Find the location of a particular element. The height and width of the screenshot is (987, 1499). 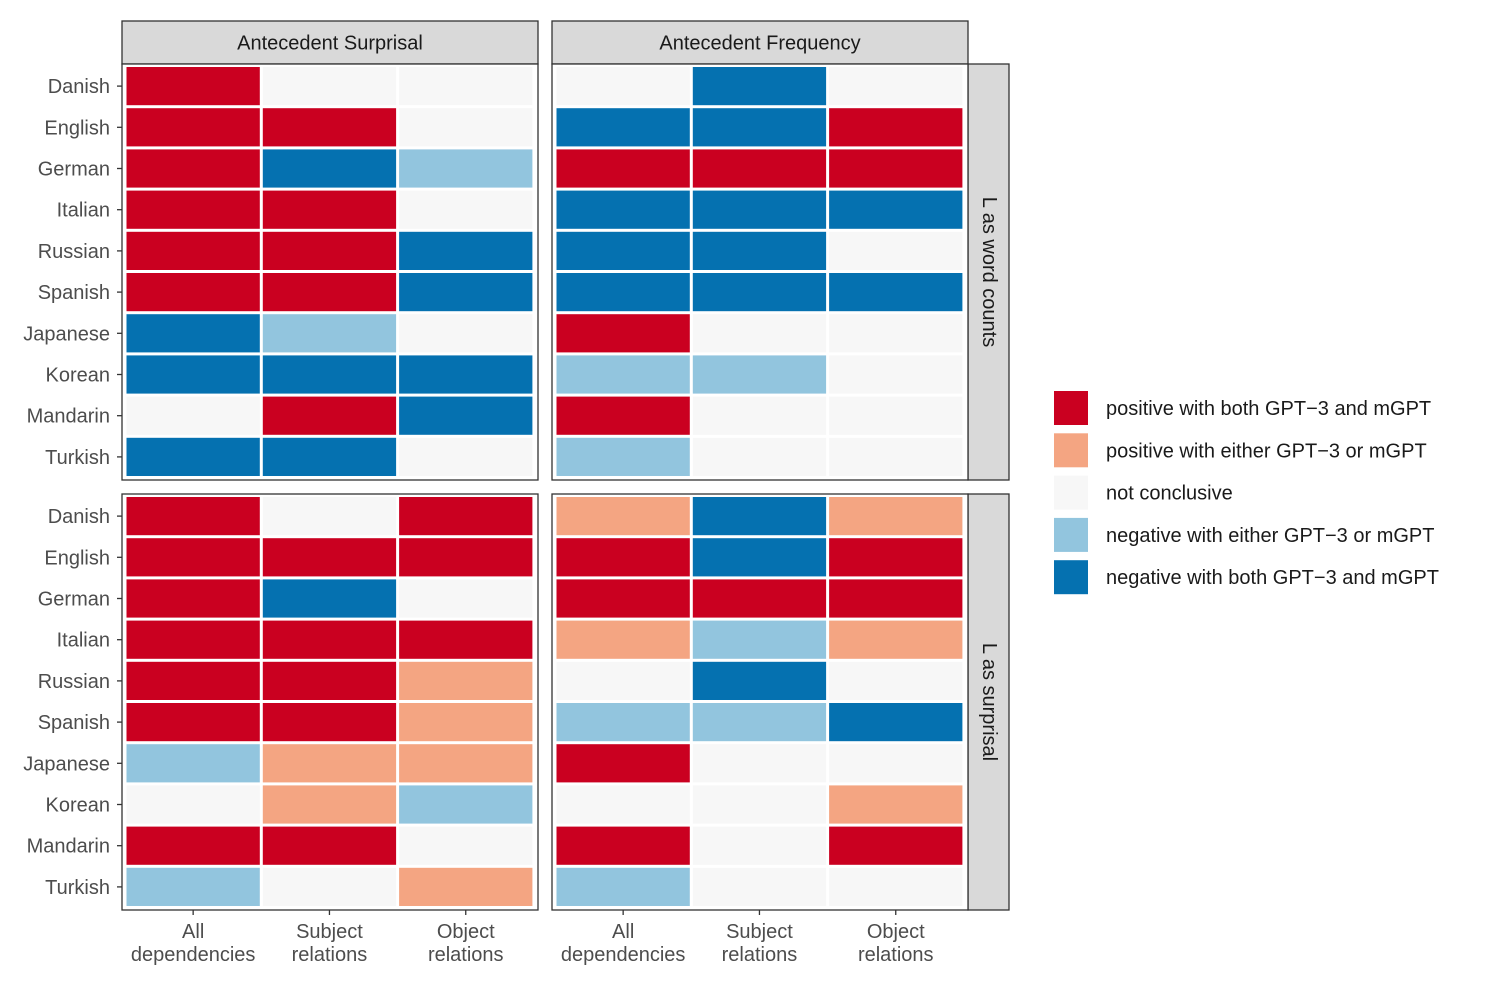

tile-russian-object-relations is located at coordinates (896, 680).